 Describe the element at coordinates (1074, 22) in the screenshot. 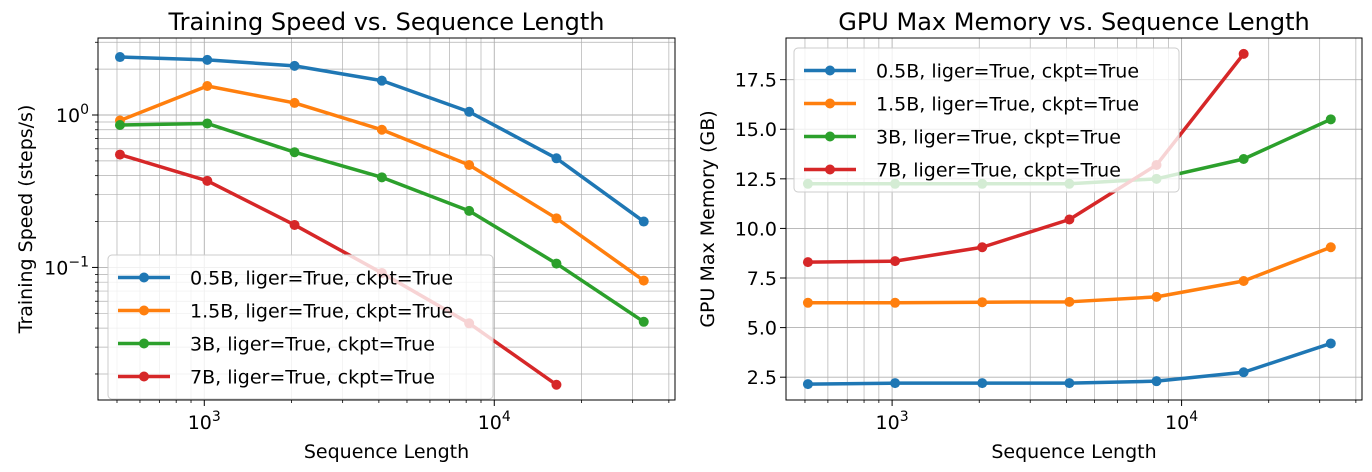

I see `chart-title: GPU Max Memory vs. Sequence Length` at that location.